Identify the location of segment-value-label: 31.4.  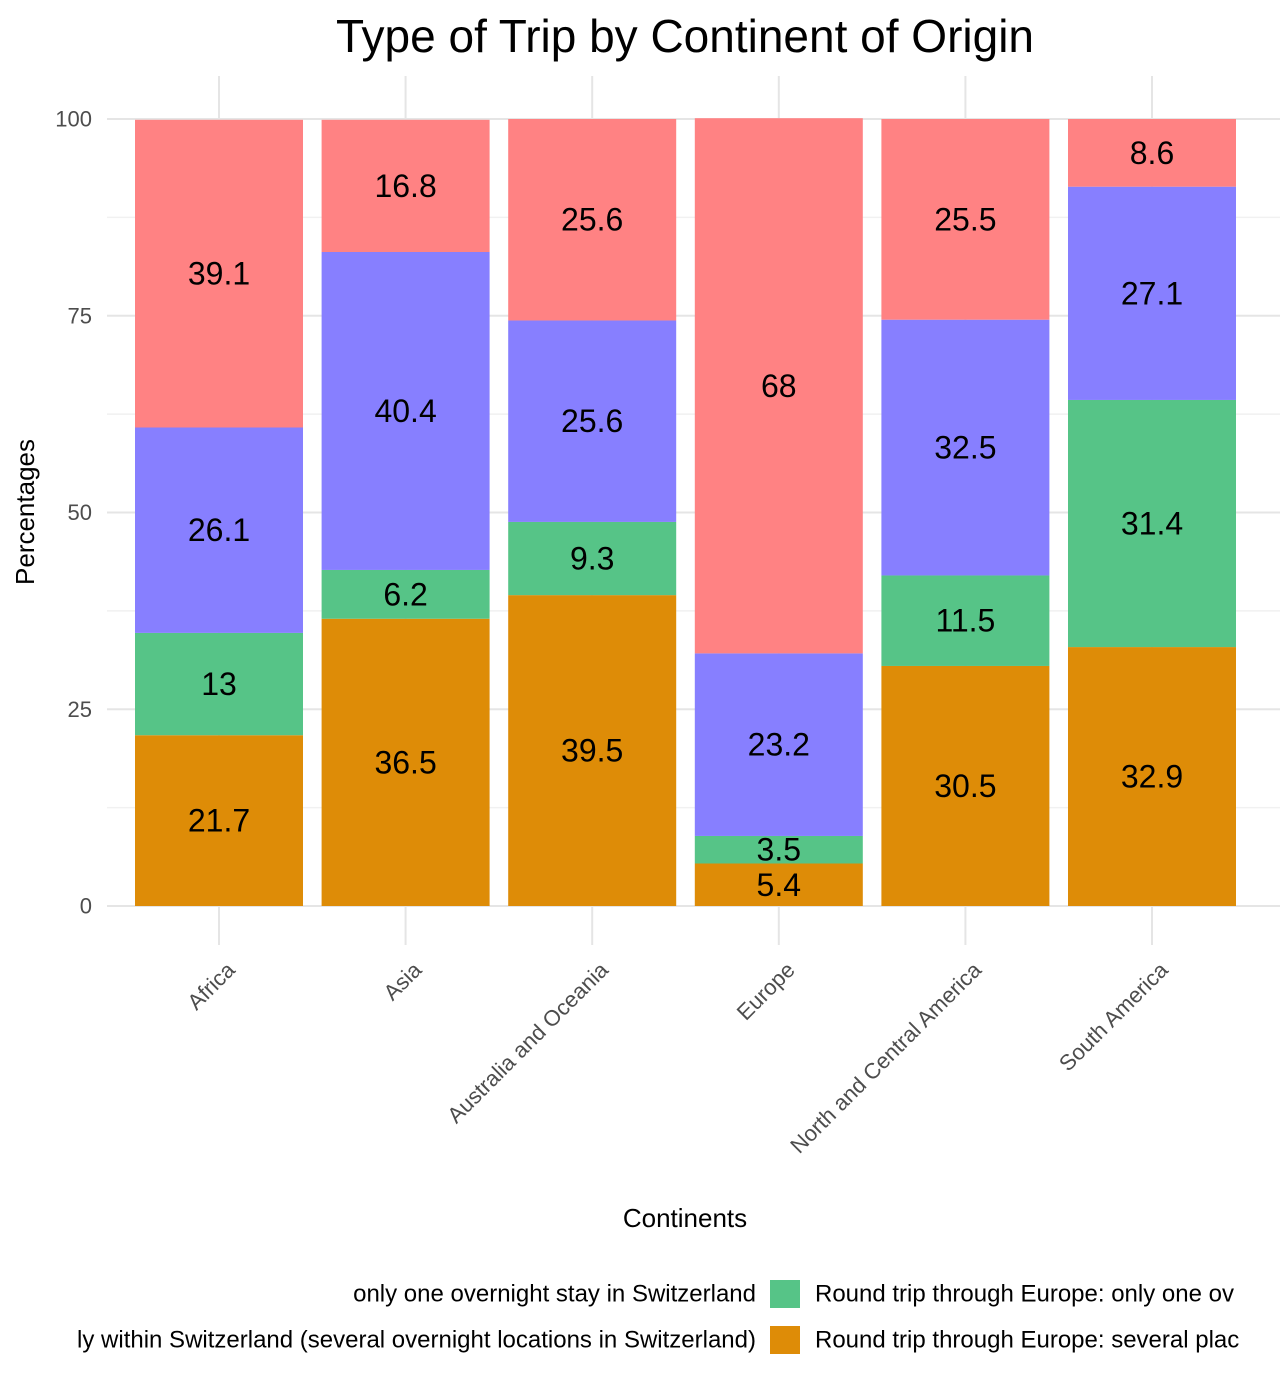
(1152, 524).